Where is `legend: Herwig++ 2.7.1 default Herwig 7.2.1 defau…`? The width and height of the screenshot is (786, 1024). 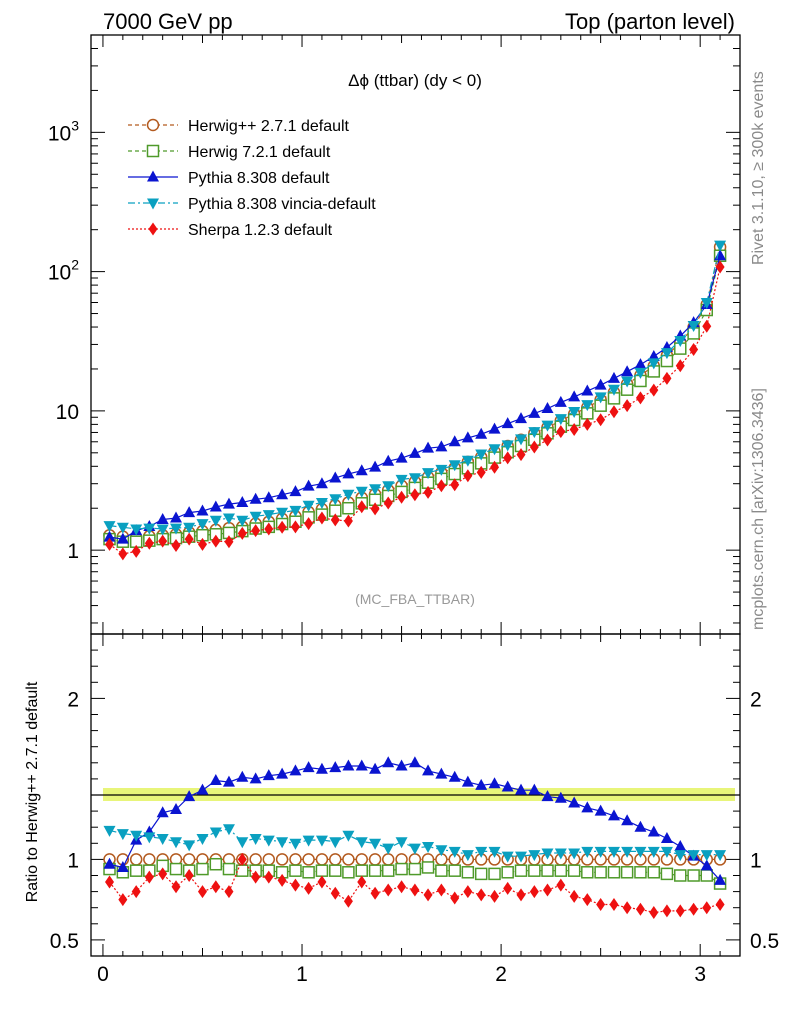
legend: Herwig++ 2.7.1 default Herwig 7.2.1 defau… is located at coordinates (252, 178).